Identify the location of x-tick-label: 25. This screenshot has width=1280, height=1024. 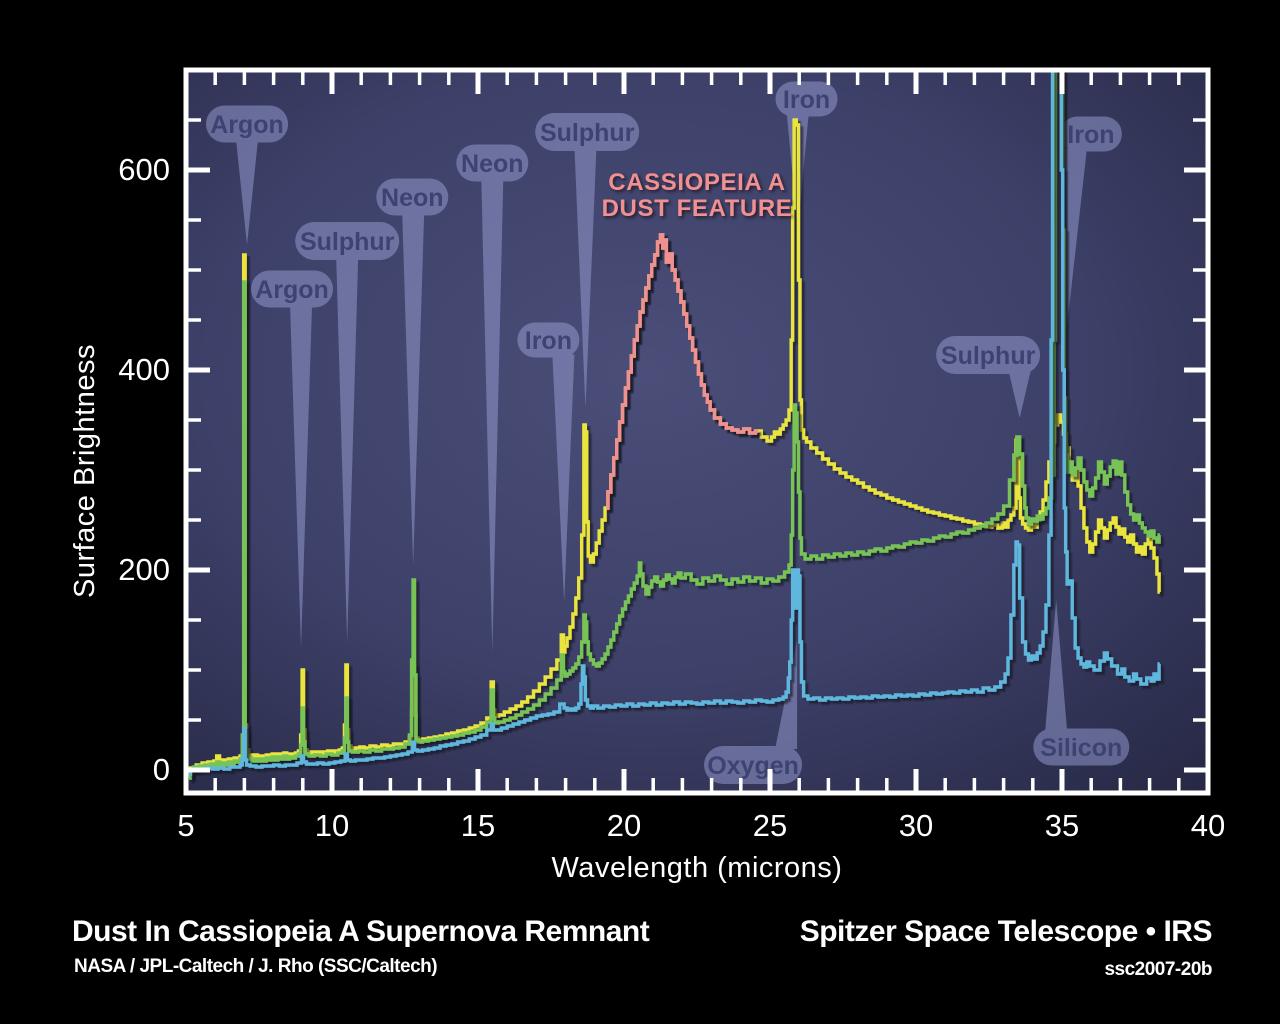
(770, 825).